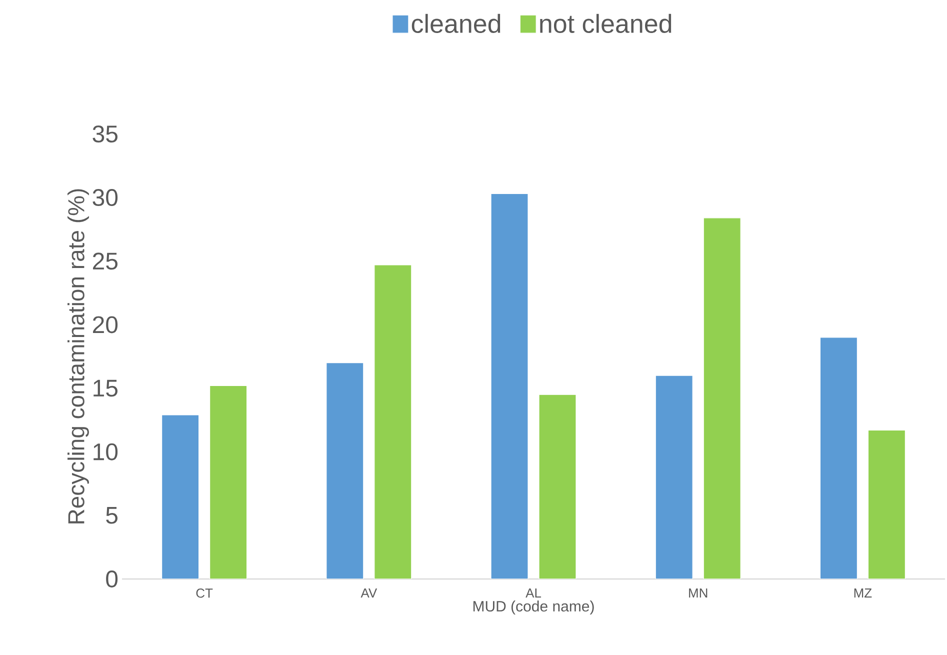 This screenshot has width=947, height=655. I want to click on y-tick-label: 10, so click(106, 451).